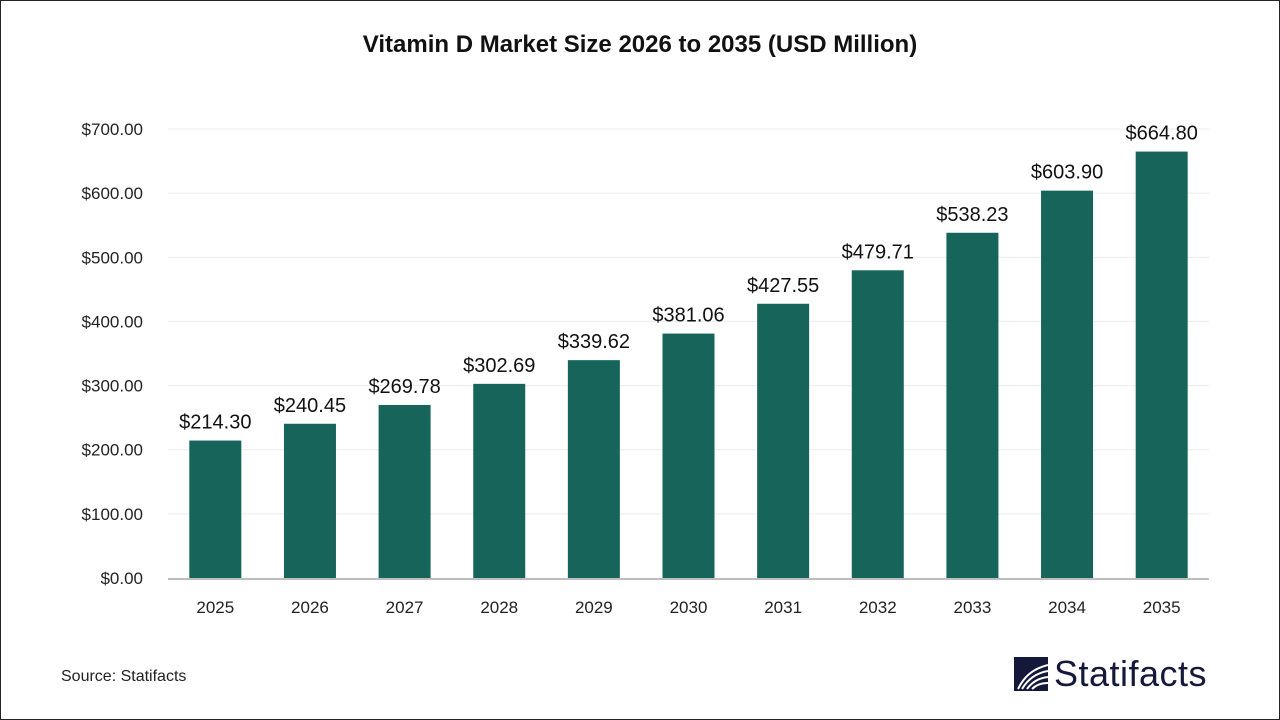 The width and height of the screenshot is (1280, 720). What do you see at coordinates (594, 607) in the screenshot?
I see `x-tick-label: 2029` at bounding box center [594, 607].